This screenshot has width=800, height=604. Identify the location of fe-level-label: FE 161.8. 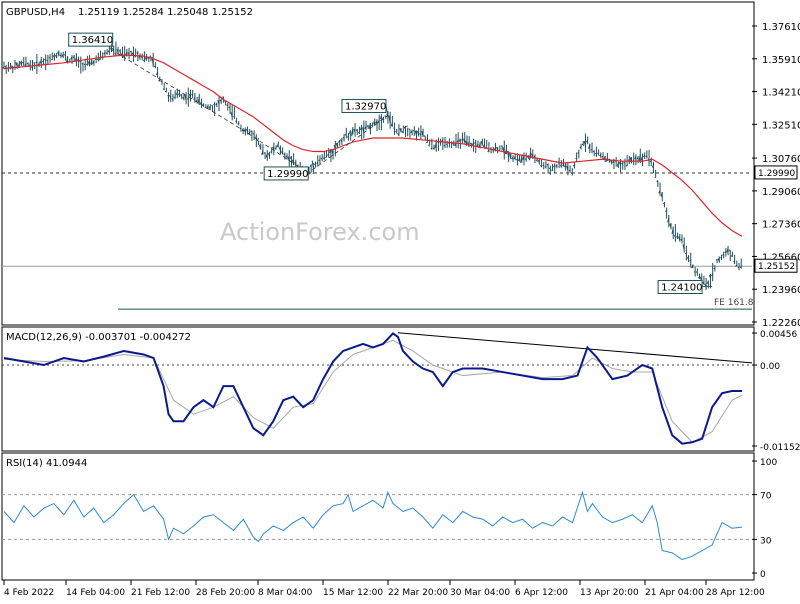
(734, 303).